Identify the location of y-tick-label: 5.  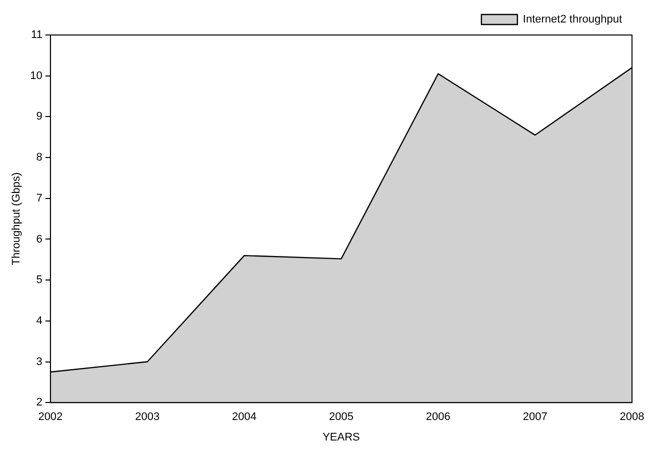
(39, 280).